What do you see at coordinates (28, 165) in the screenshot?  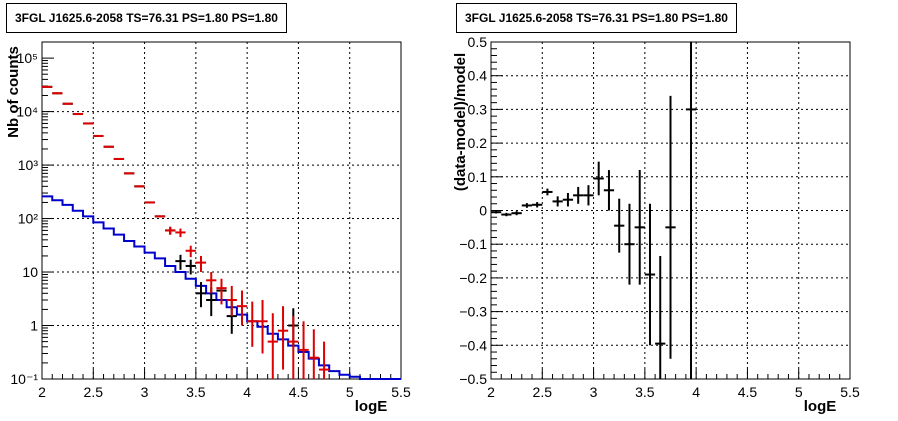 I see `y-tick-label: 10³` at bounding box center [28, 165].